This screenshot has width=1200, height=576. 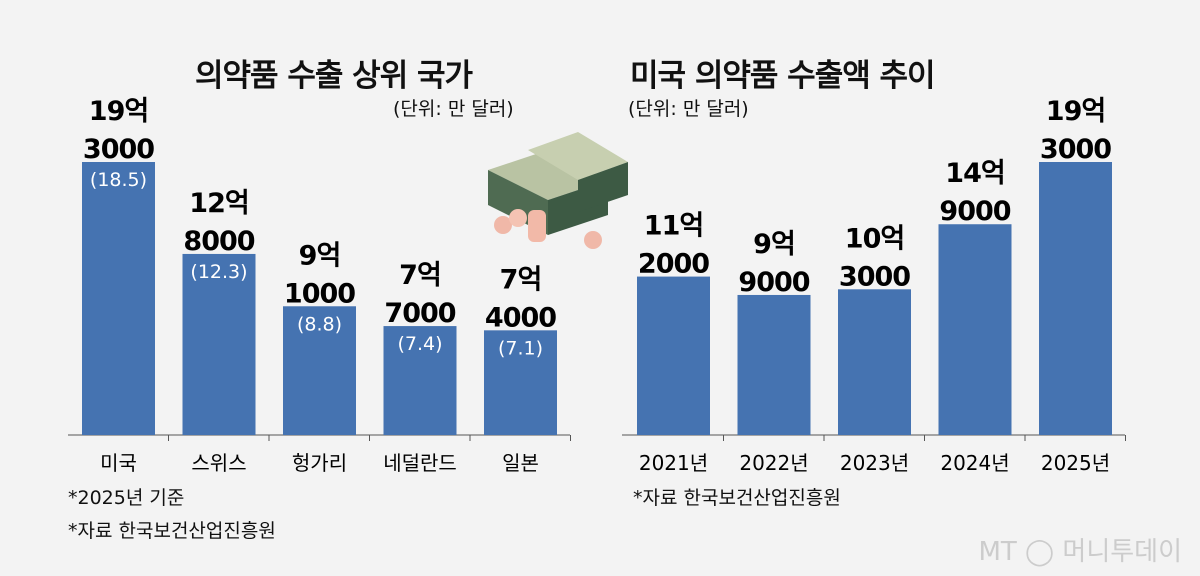 What do you see at coordinates (673, 226) in the screenshot?
I see `value-label-top: 11억` at bounding box center [673, 226].